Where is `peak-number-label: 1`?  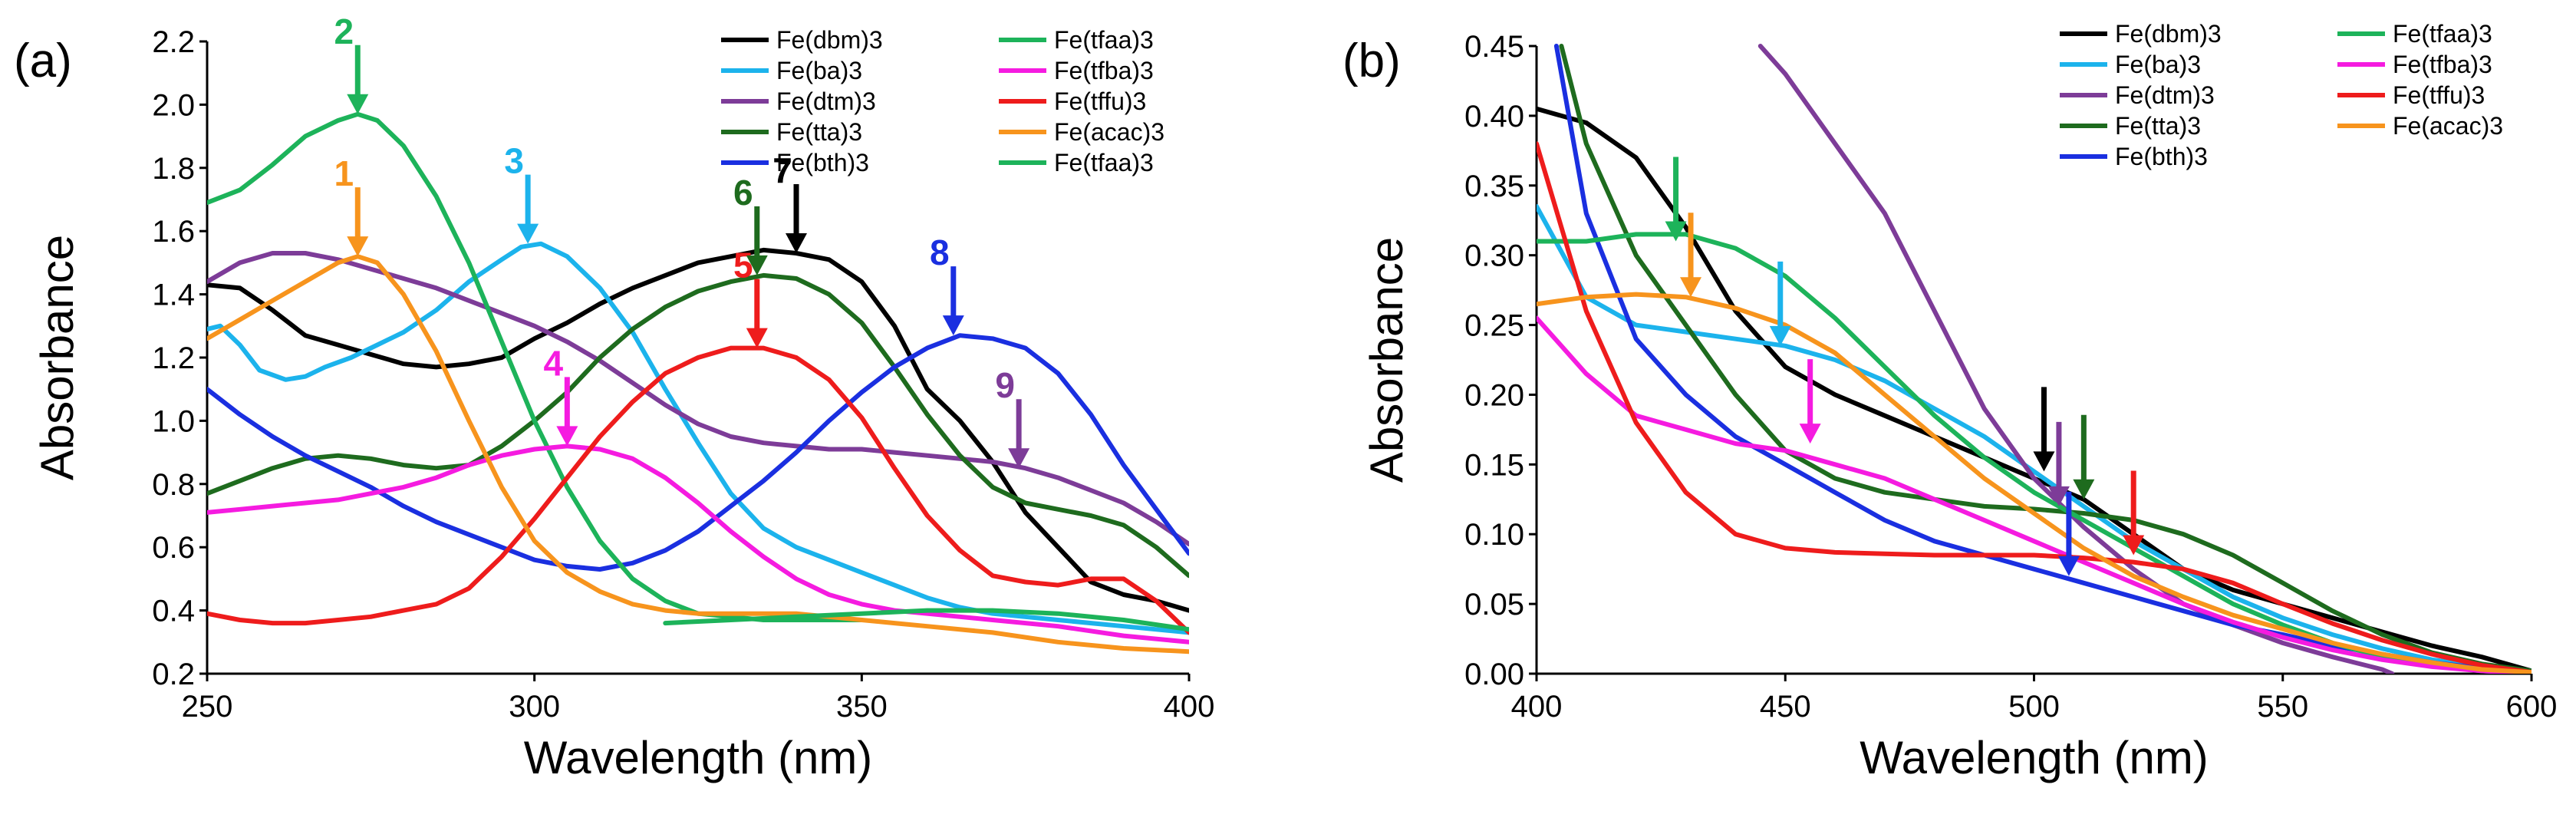
peak-number-label: 1 is located at coordinates (344, 173).